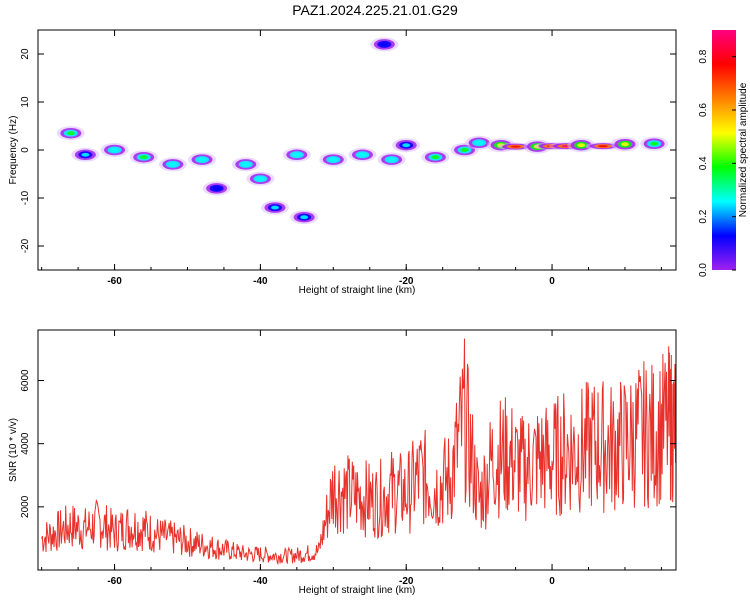 The height and width of the screenshot is (600, 750). What do you see at coordinates (703, 56) in the screenshot?
I see `colorbar-tick-label: 0.8` at bounding box center [703, 56].